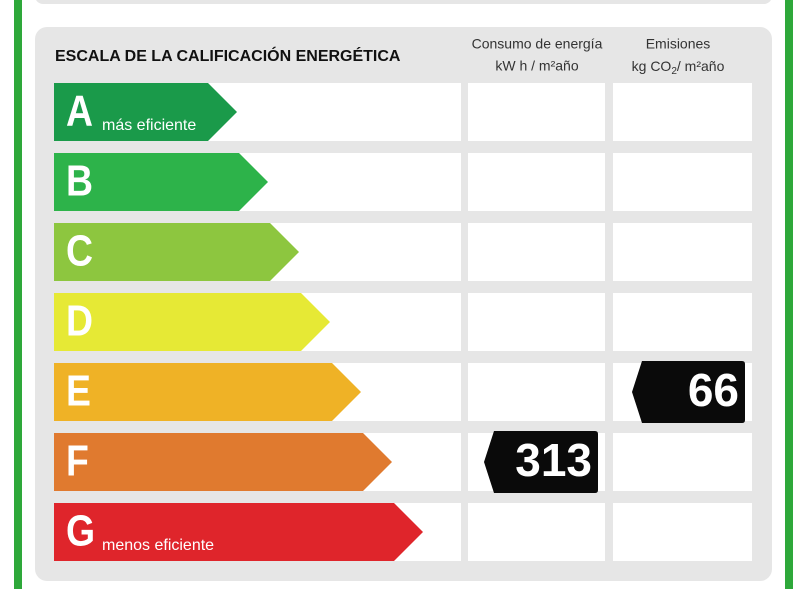 The image size is (800, 589). Describe the element at coordinates (536, 66) in the screenshot. I see `energy-unit: kW h / m²año` at that location.